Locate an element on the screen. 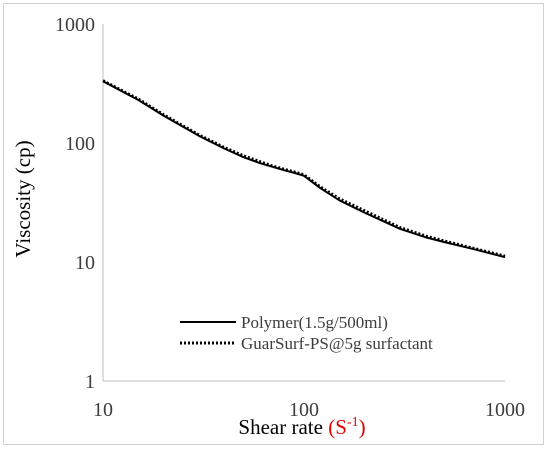 The image size is (550, 450). legend-label-polymer: Polymer(1.5g/500ml) is located at coordinates (314, 322).